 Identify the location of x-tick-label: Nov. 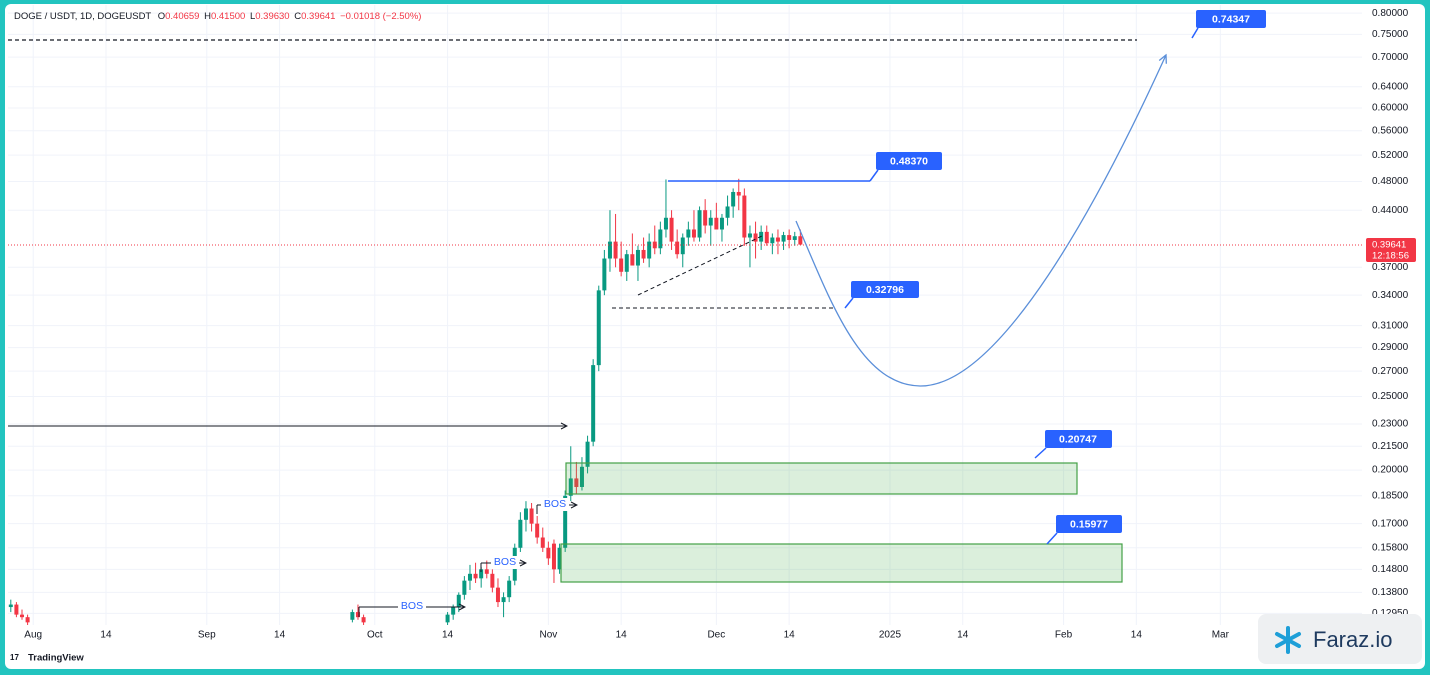
(548, 635).